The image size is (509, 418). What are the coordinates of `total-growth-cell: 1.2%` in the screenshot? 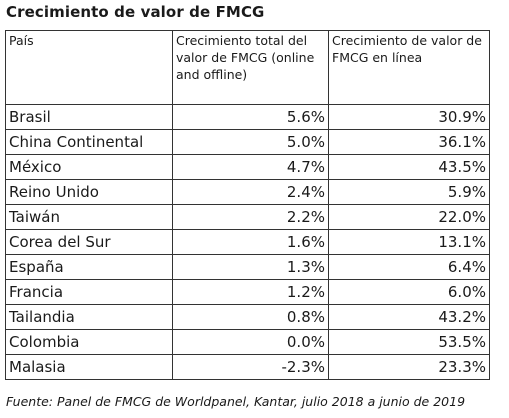 It's located at (250, 292).